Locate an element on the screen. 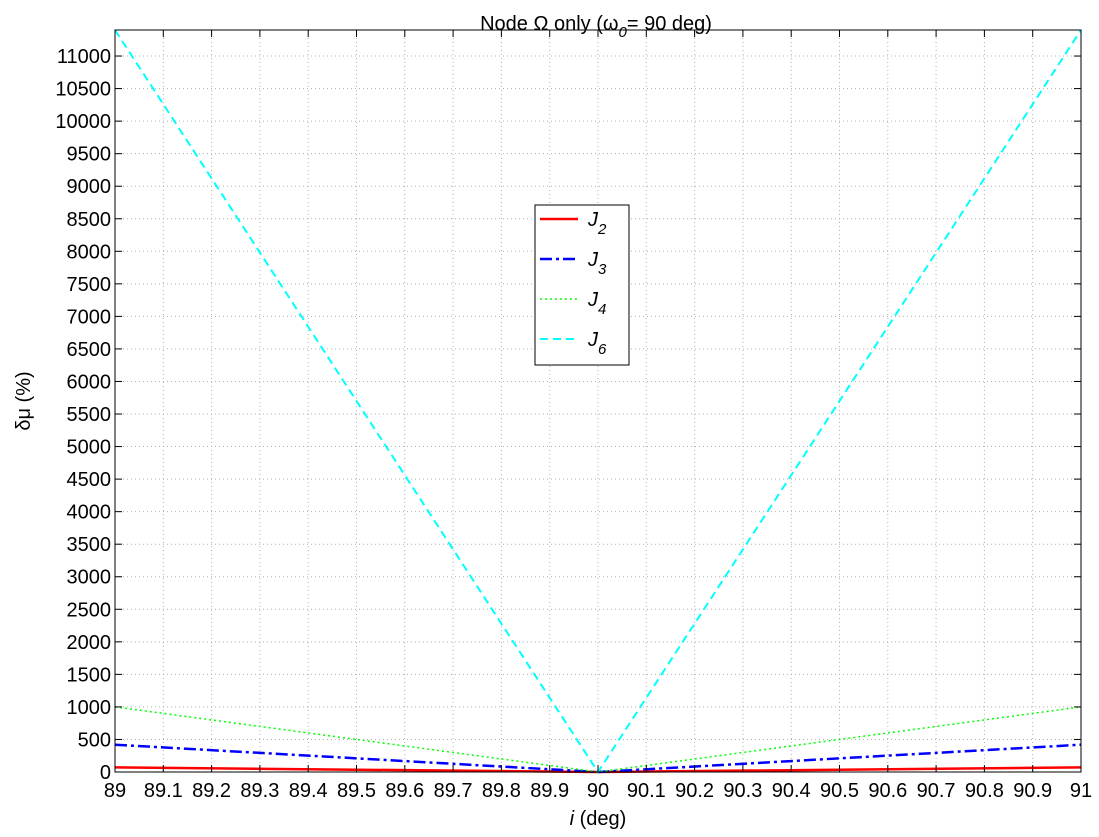  y-tick-label: 7000 is located at coordinates (89, 317).